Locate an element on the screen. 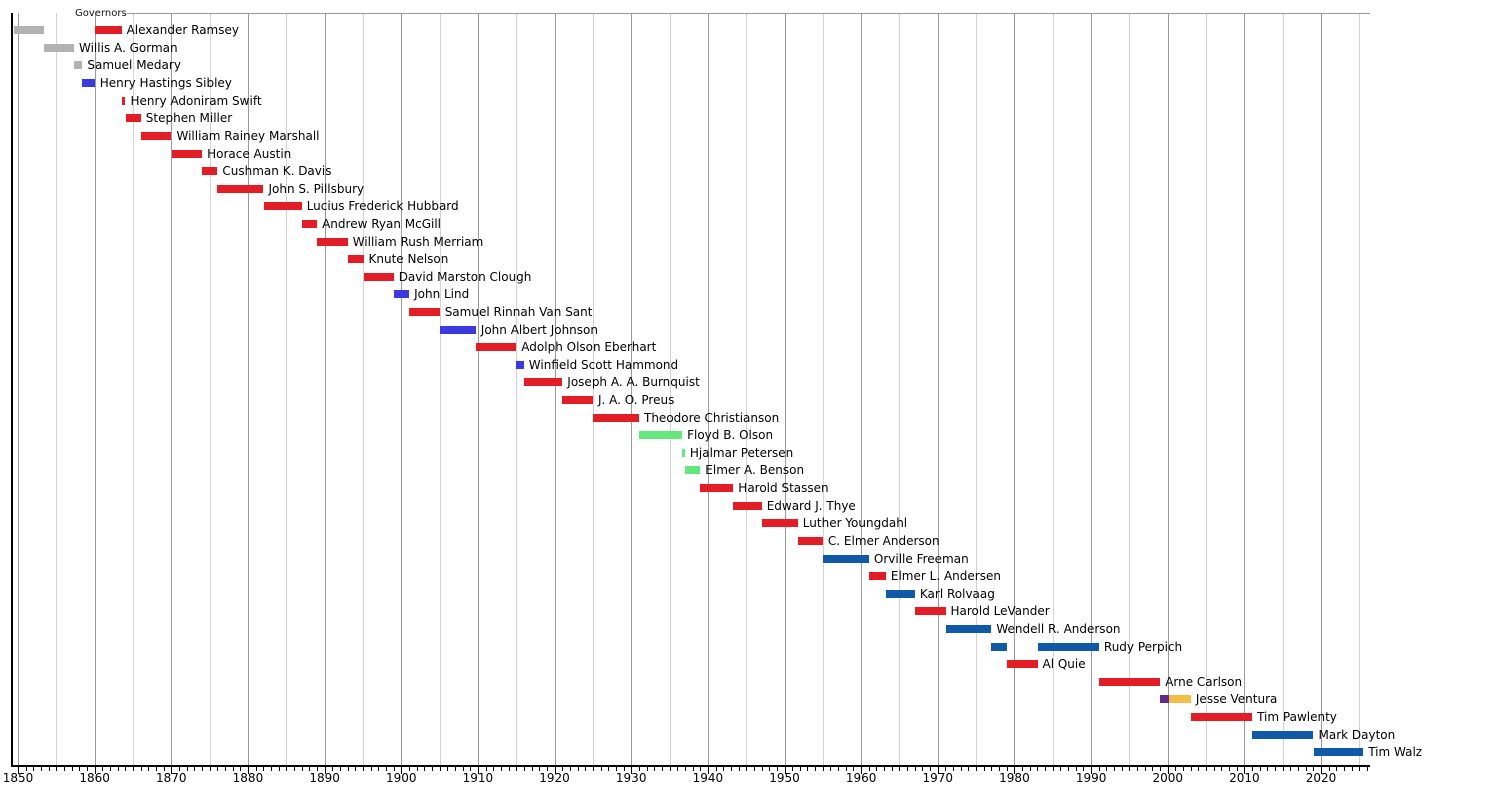 This screenshot has width=1500, height=786. governor-label: Henry Hastings Sibley is located at coordinates (165, 83).